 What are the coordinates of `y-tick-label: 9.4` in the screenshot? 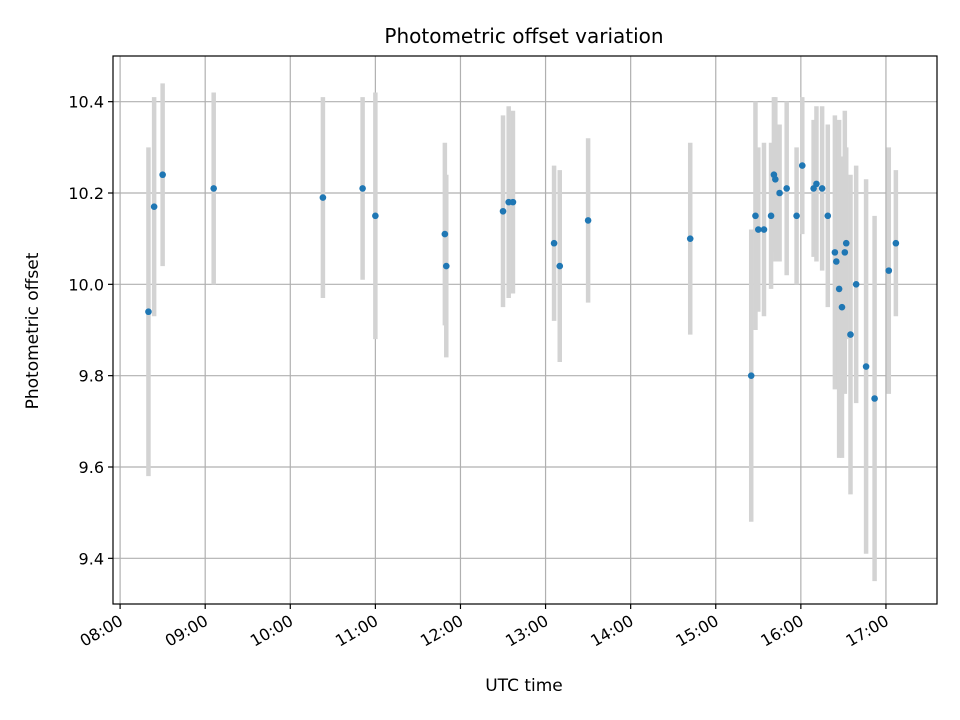 It's located at (91, 558).